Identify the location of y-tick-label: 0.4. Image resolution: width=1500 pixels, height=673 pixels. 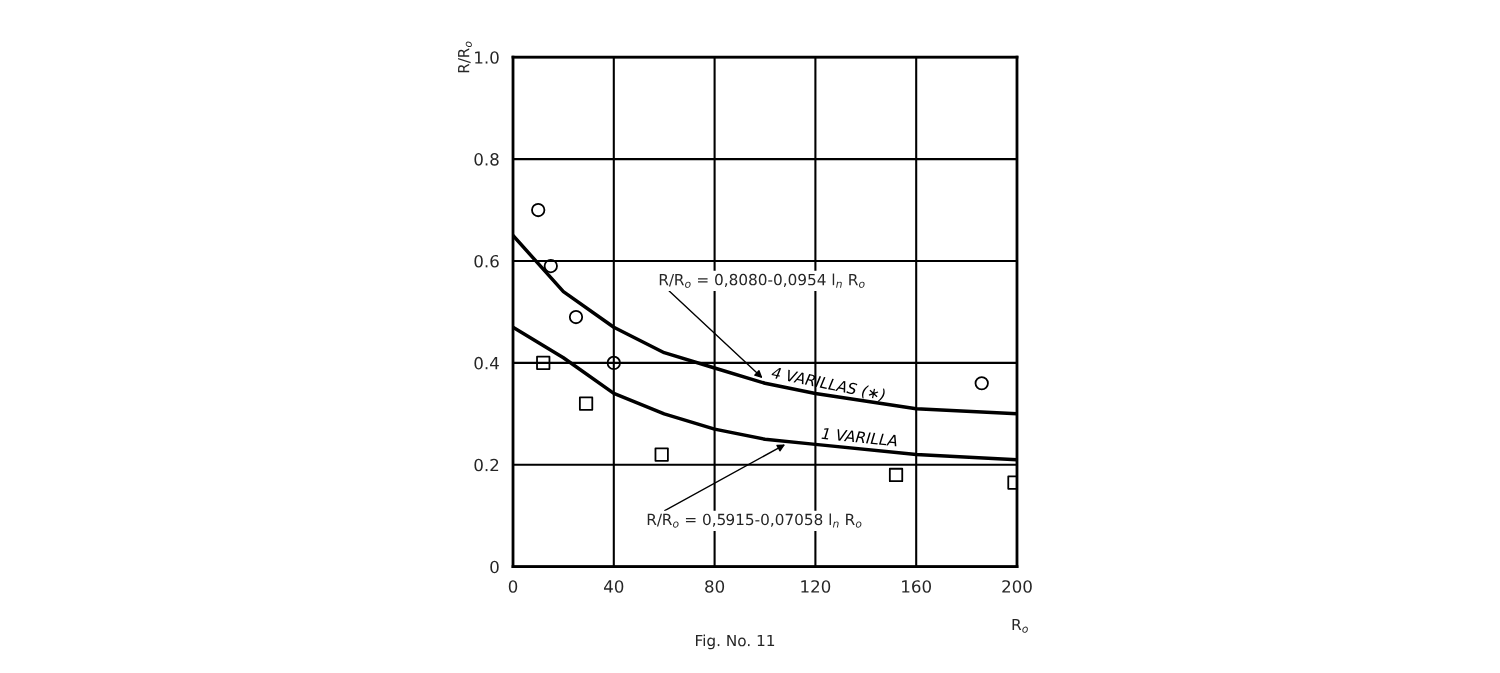
(486, 363).